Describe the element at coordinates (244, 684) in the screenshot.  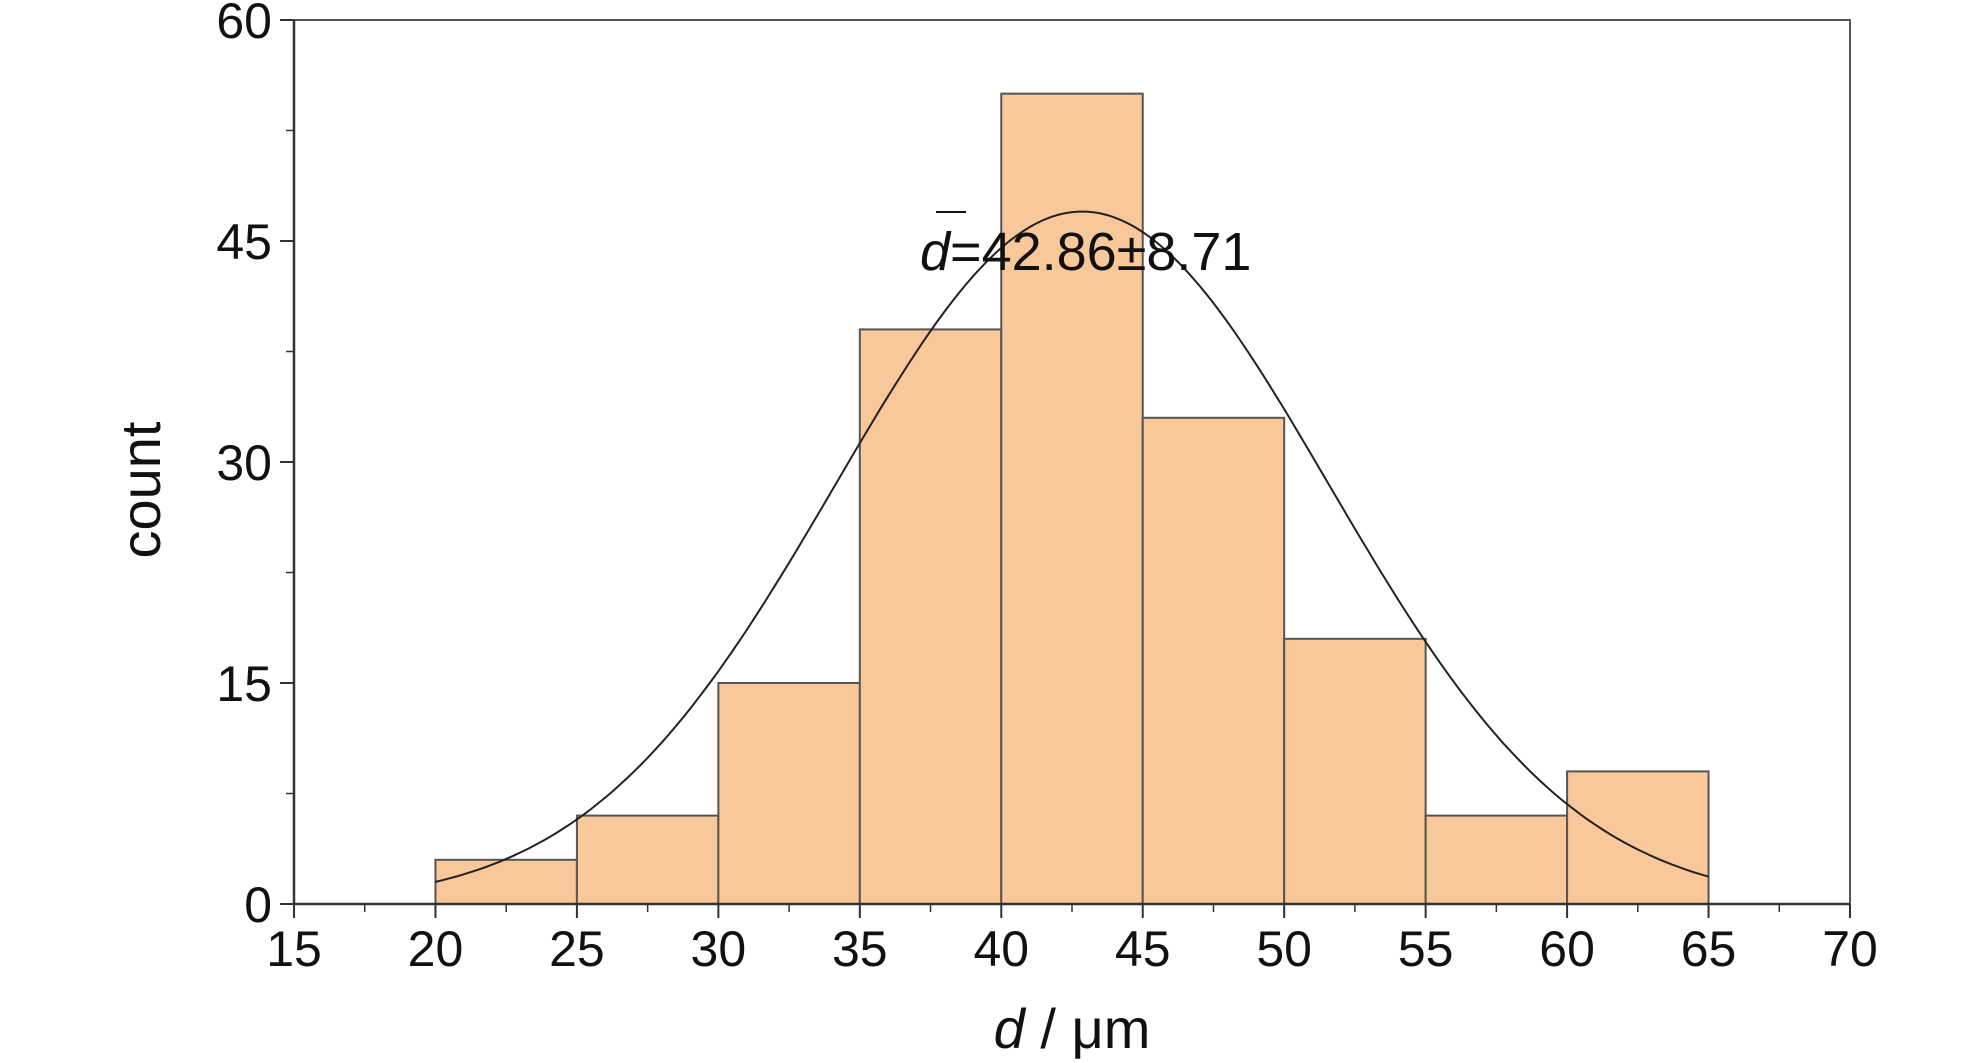
I see `y-tick-label-15: 15` at that location.